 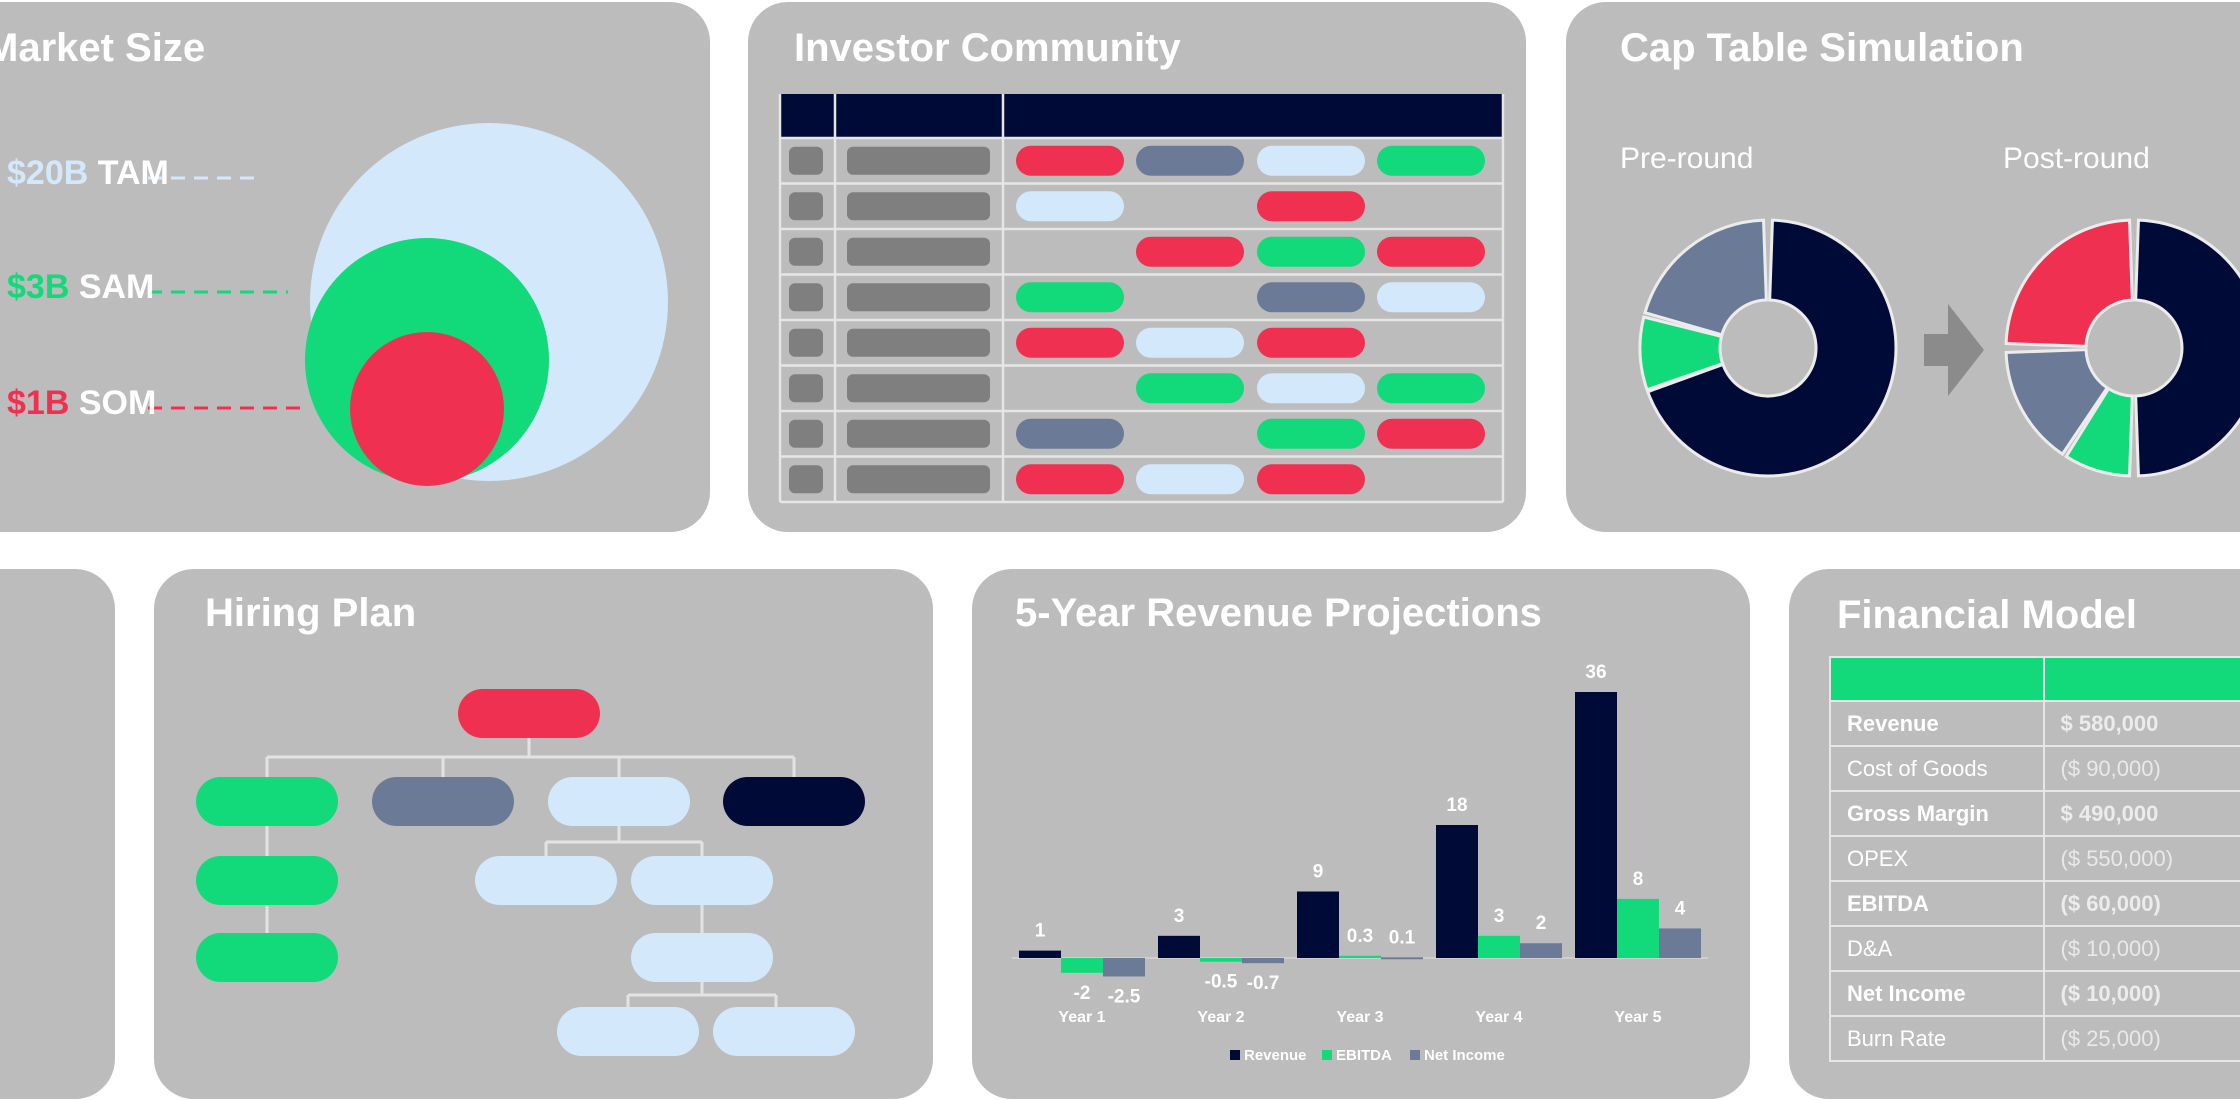 I want to click on financial-row: Net Income ($ 10,000), so click(x=2034, y=993).